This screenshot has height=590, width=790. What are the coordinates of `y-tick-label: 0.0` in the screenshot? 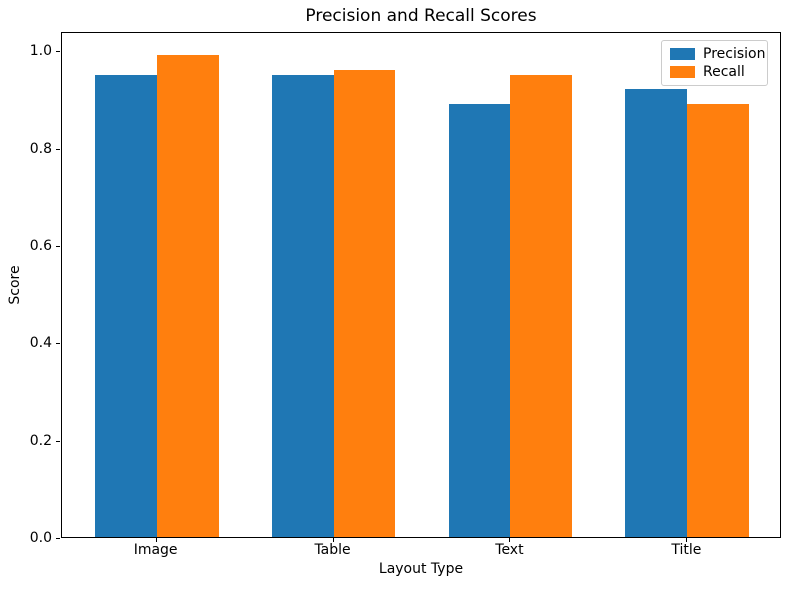 It's located at (40, 538).